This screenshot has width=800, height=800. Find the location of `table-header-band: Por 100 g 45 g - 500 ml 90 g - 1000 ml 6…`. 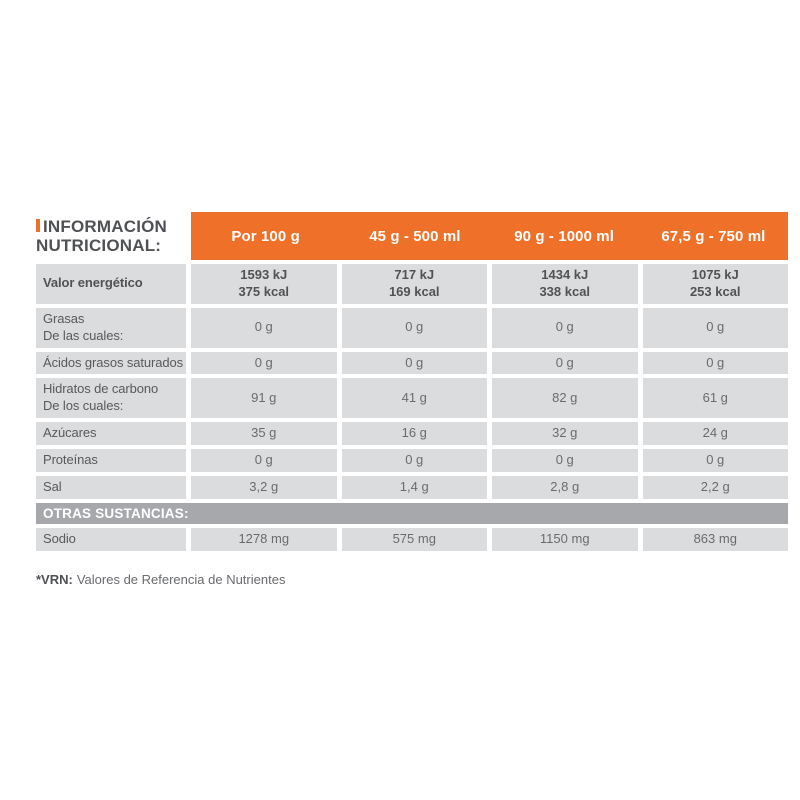

table-header-band: Por 100 g 45 g - 500 ml 90 g - 1000 ml 6… is located at coordinates (489, 236).